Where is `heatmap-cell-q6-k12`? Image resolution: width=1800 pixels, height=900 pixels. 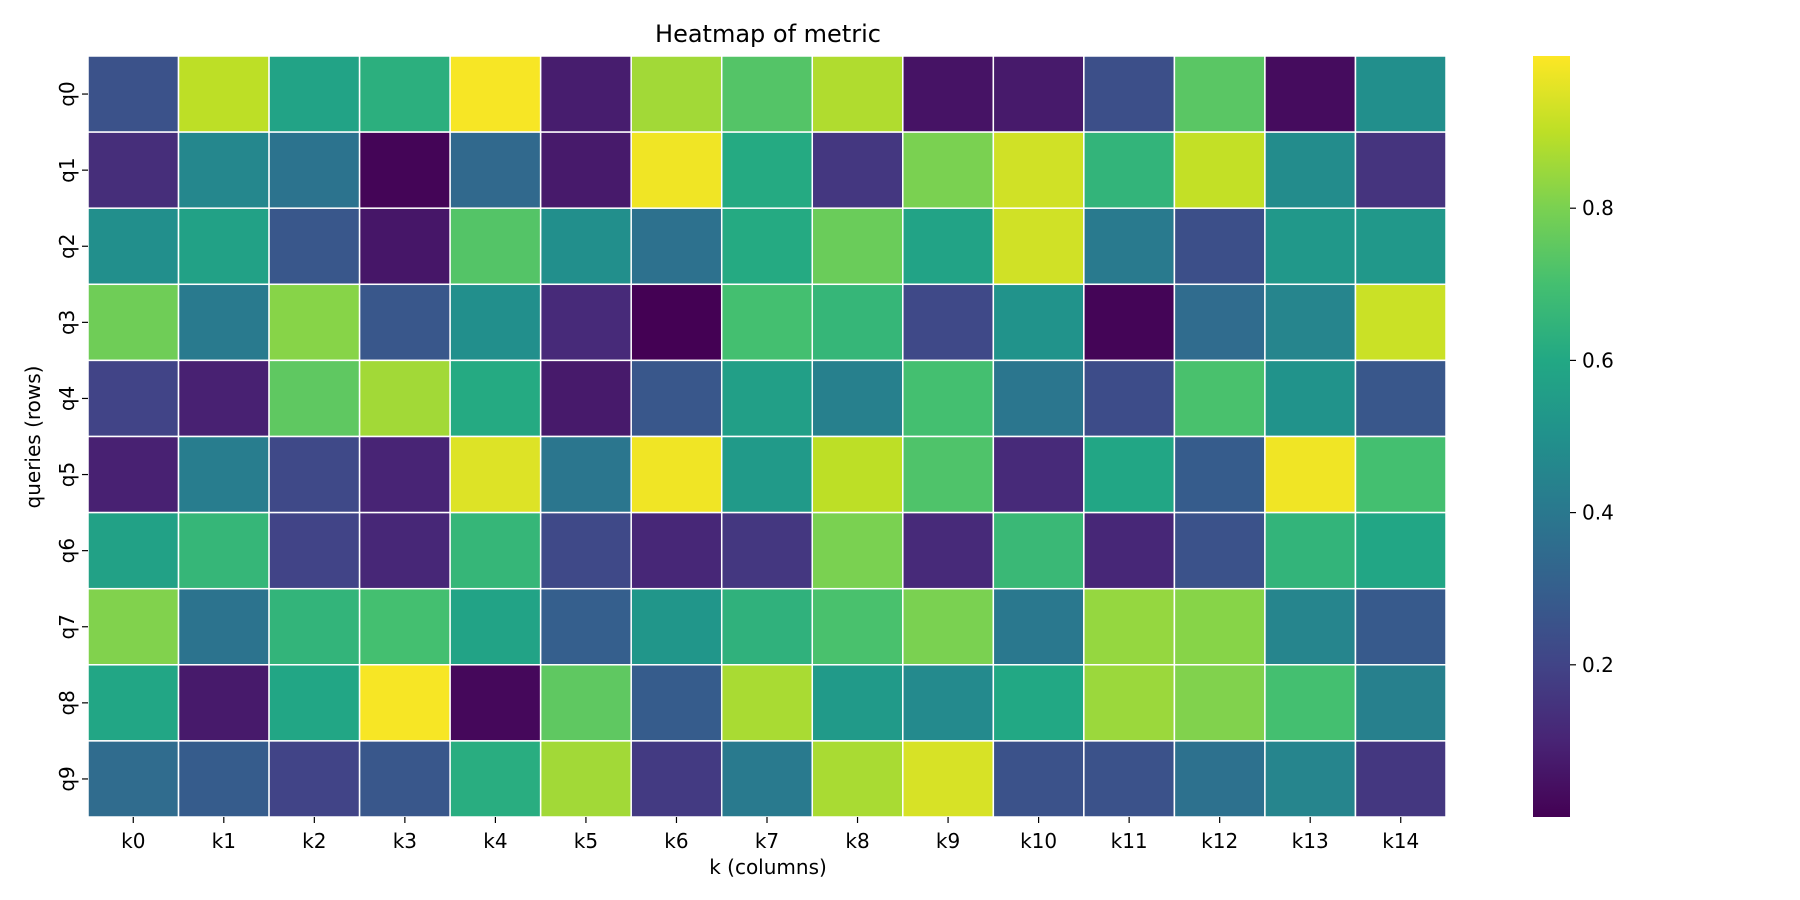 heatmap-cell-q6-k12 is located at coordinates (1219, 550).